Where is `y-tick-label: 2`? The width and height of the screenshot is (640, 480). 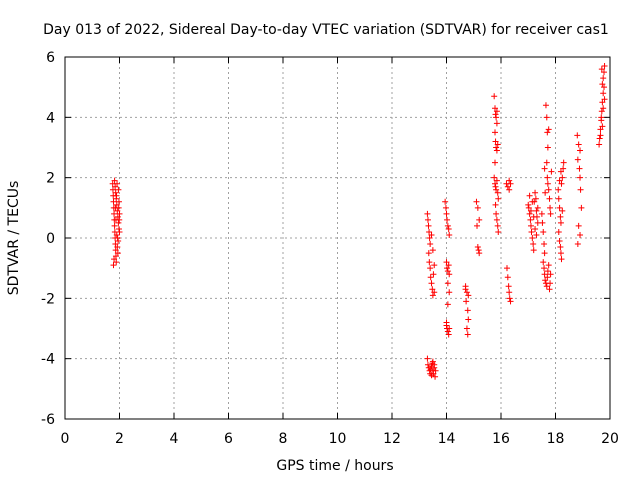 y-tick-label: 2 is located at coordinates (50, 179).